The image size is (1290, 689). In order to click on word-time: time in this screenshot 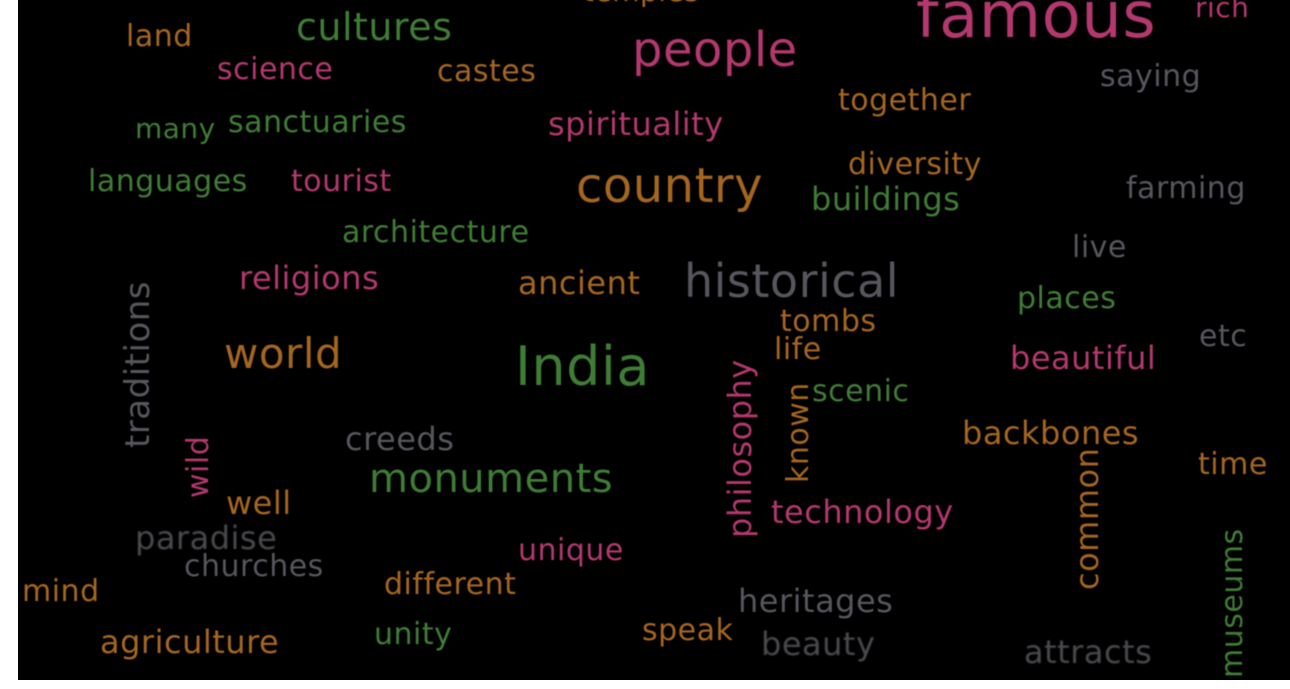, I will do `click(1233, 464)`.